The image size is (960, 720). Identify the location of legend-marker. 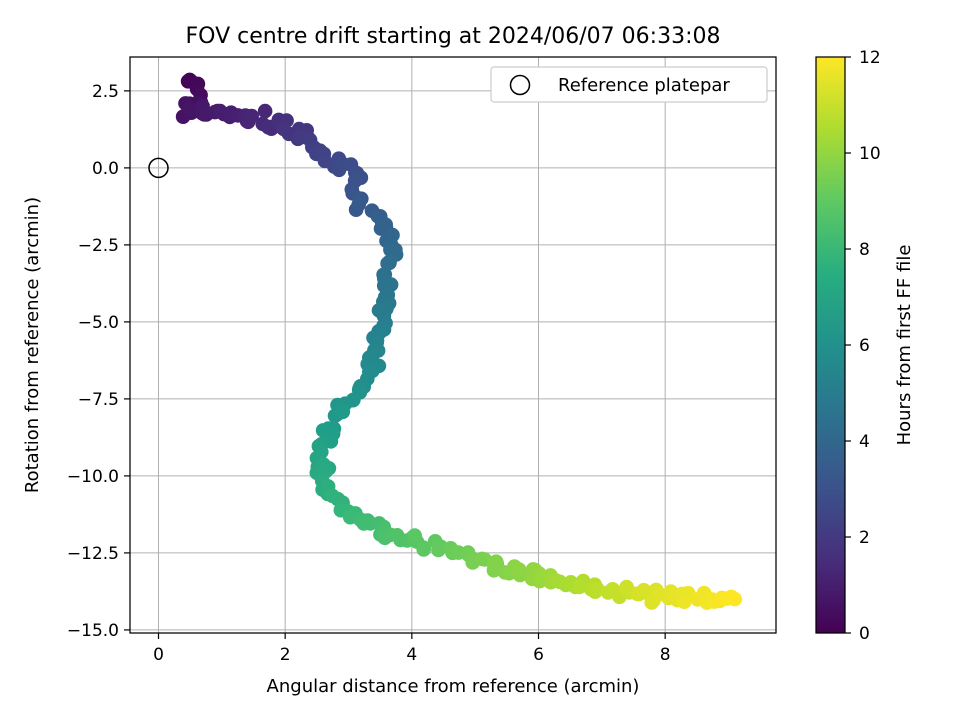
(520, 85).